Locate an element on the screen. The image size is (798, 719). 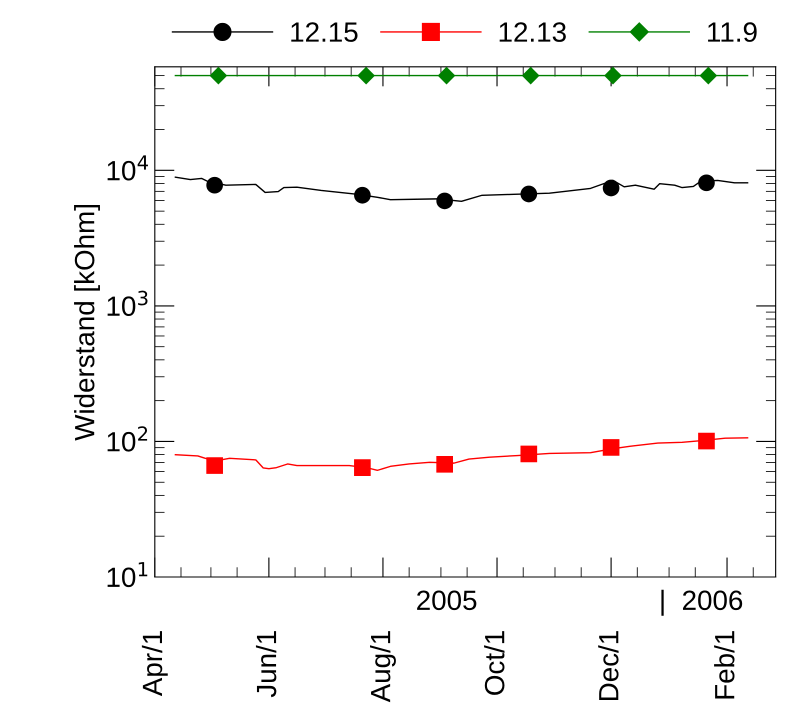
legend-label: 12.13 is located at coordinates (533, 32).